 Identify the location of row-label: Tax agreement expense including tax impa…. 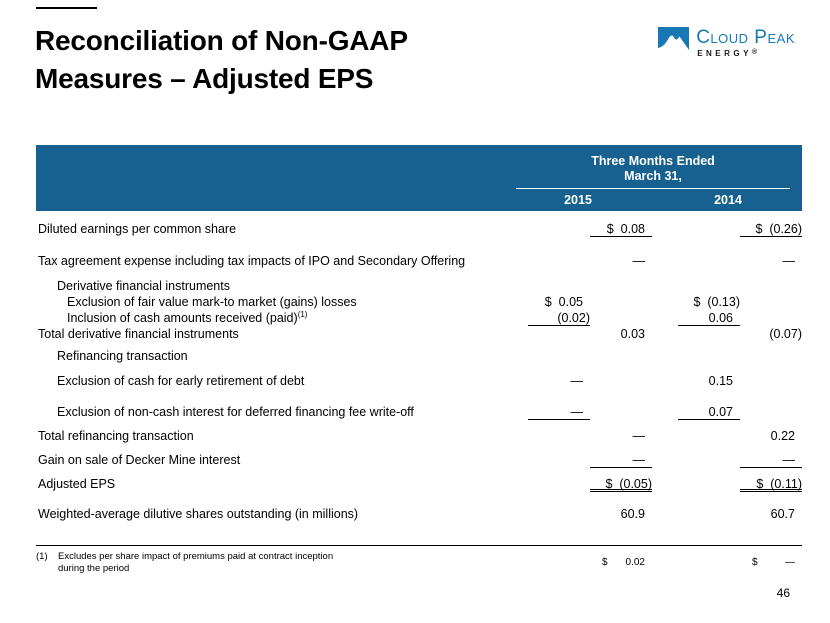
(252, 261).